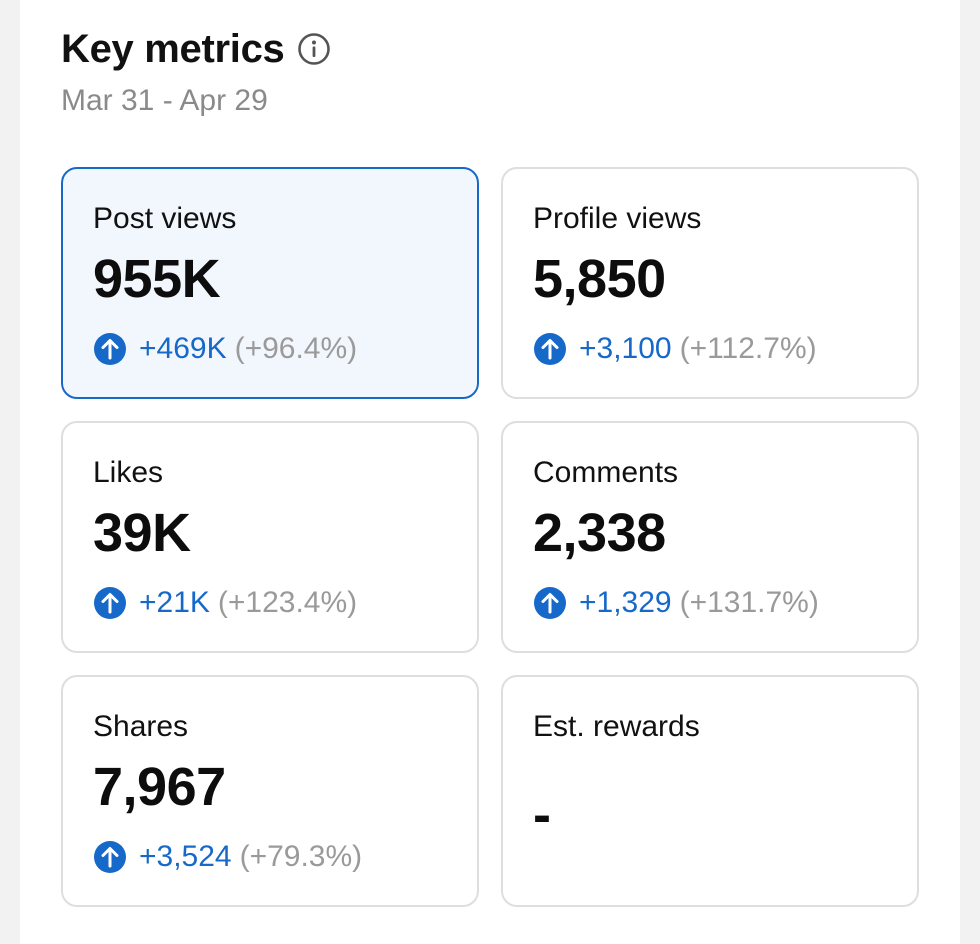  Describe the element at coordinates (183, 348) in the screenshot. I see `metric-change-absolute: +469K` at that location.